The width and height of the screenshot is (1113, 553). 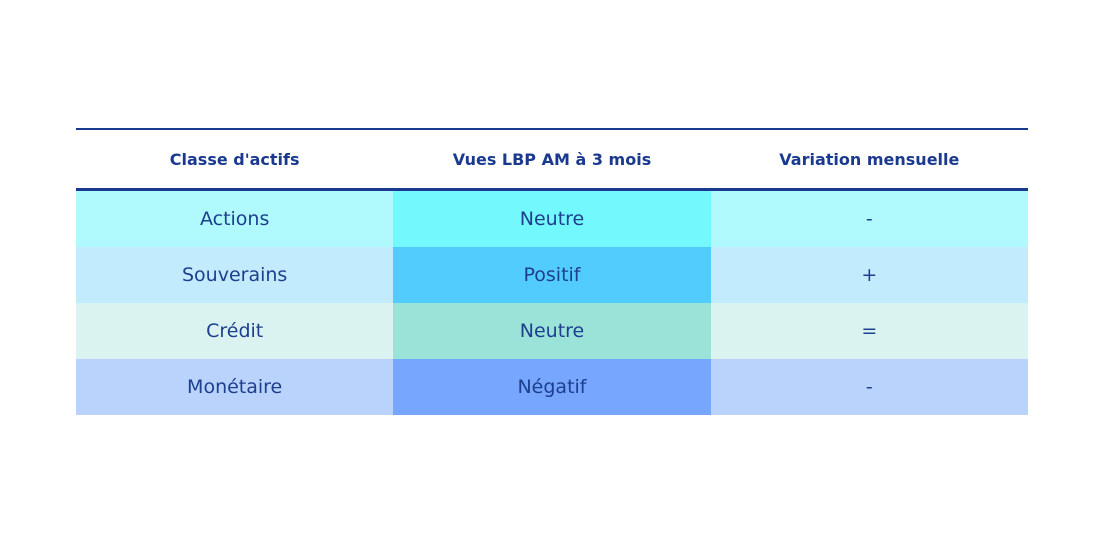 What do you see at coordinates (869, 275) in the screenshot?
I see `table-cell: +` at bounding box center [869, 275].